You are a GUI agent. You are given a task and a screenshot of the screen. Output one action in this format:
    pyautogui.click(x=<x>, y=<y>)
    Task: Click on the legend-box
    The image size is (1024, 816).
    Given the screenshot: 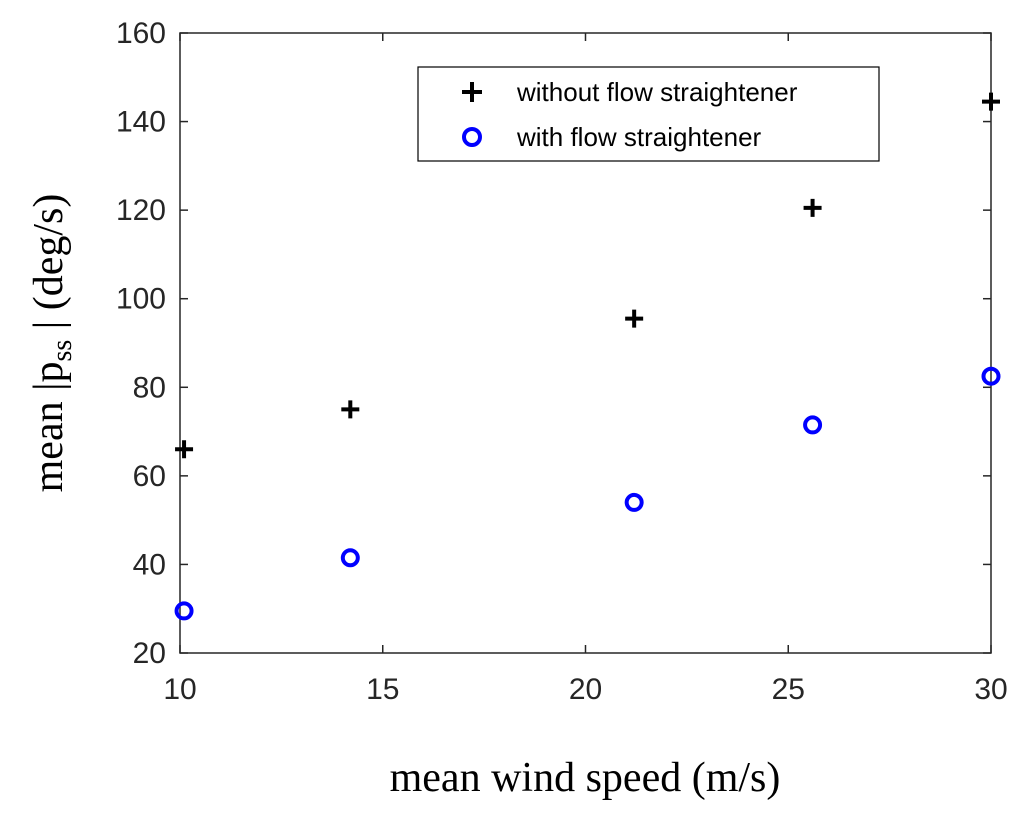 What is the action you would take?
    pyautogui.click(x=648, y=114)
    